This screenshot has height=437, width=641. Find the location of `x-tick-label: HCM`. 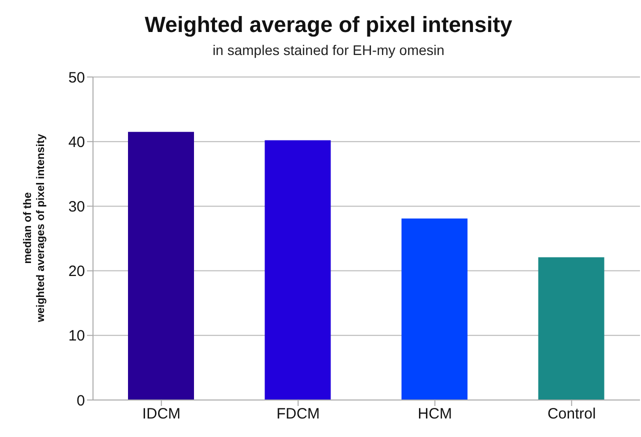

x-tick-label: HCM is located at coordinates (435, 414).